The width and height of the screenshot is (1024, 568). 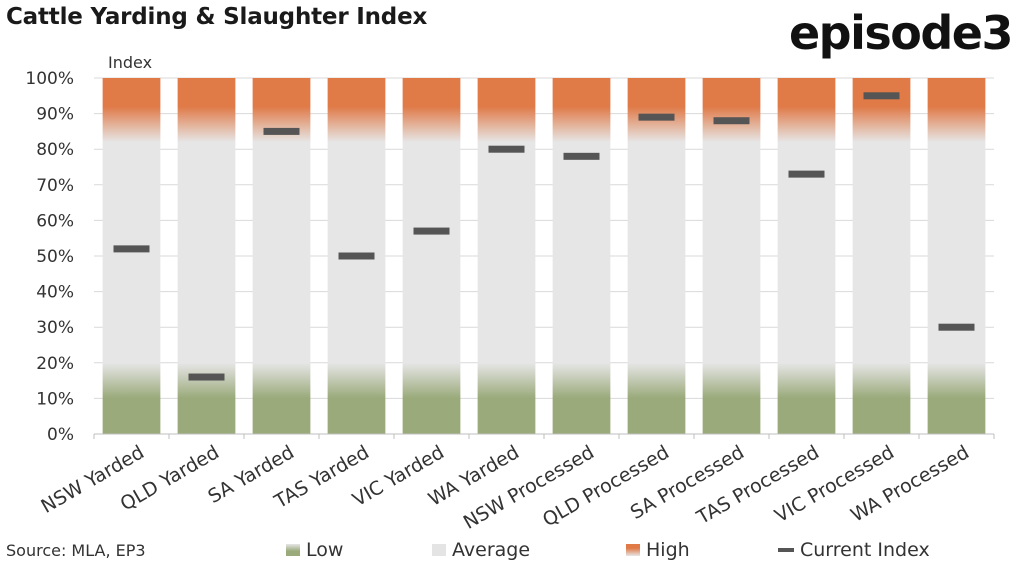 What do you see at coordinates (55, 115) in the screenshot?
I see `y-tick-label: 90%` at bounding box center [55, 115].